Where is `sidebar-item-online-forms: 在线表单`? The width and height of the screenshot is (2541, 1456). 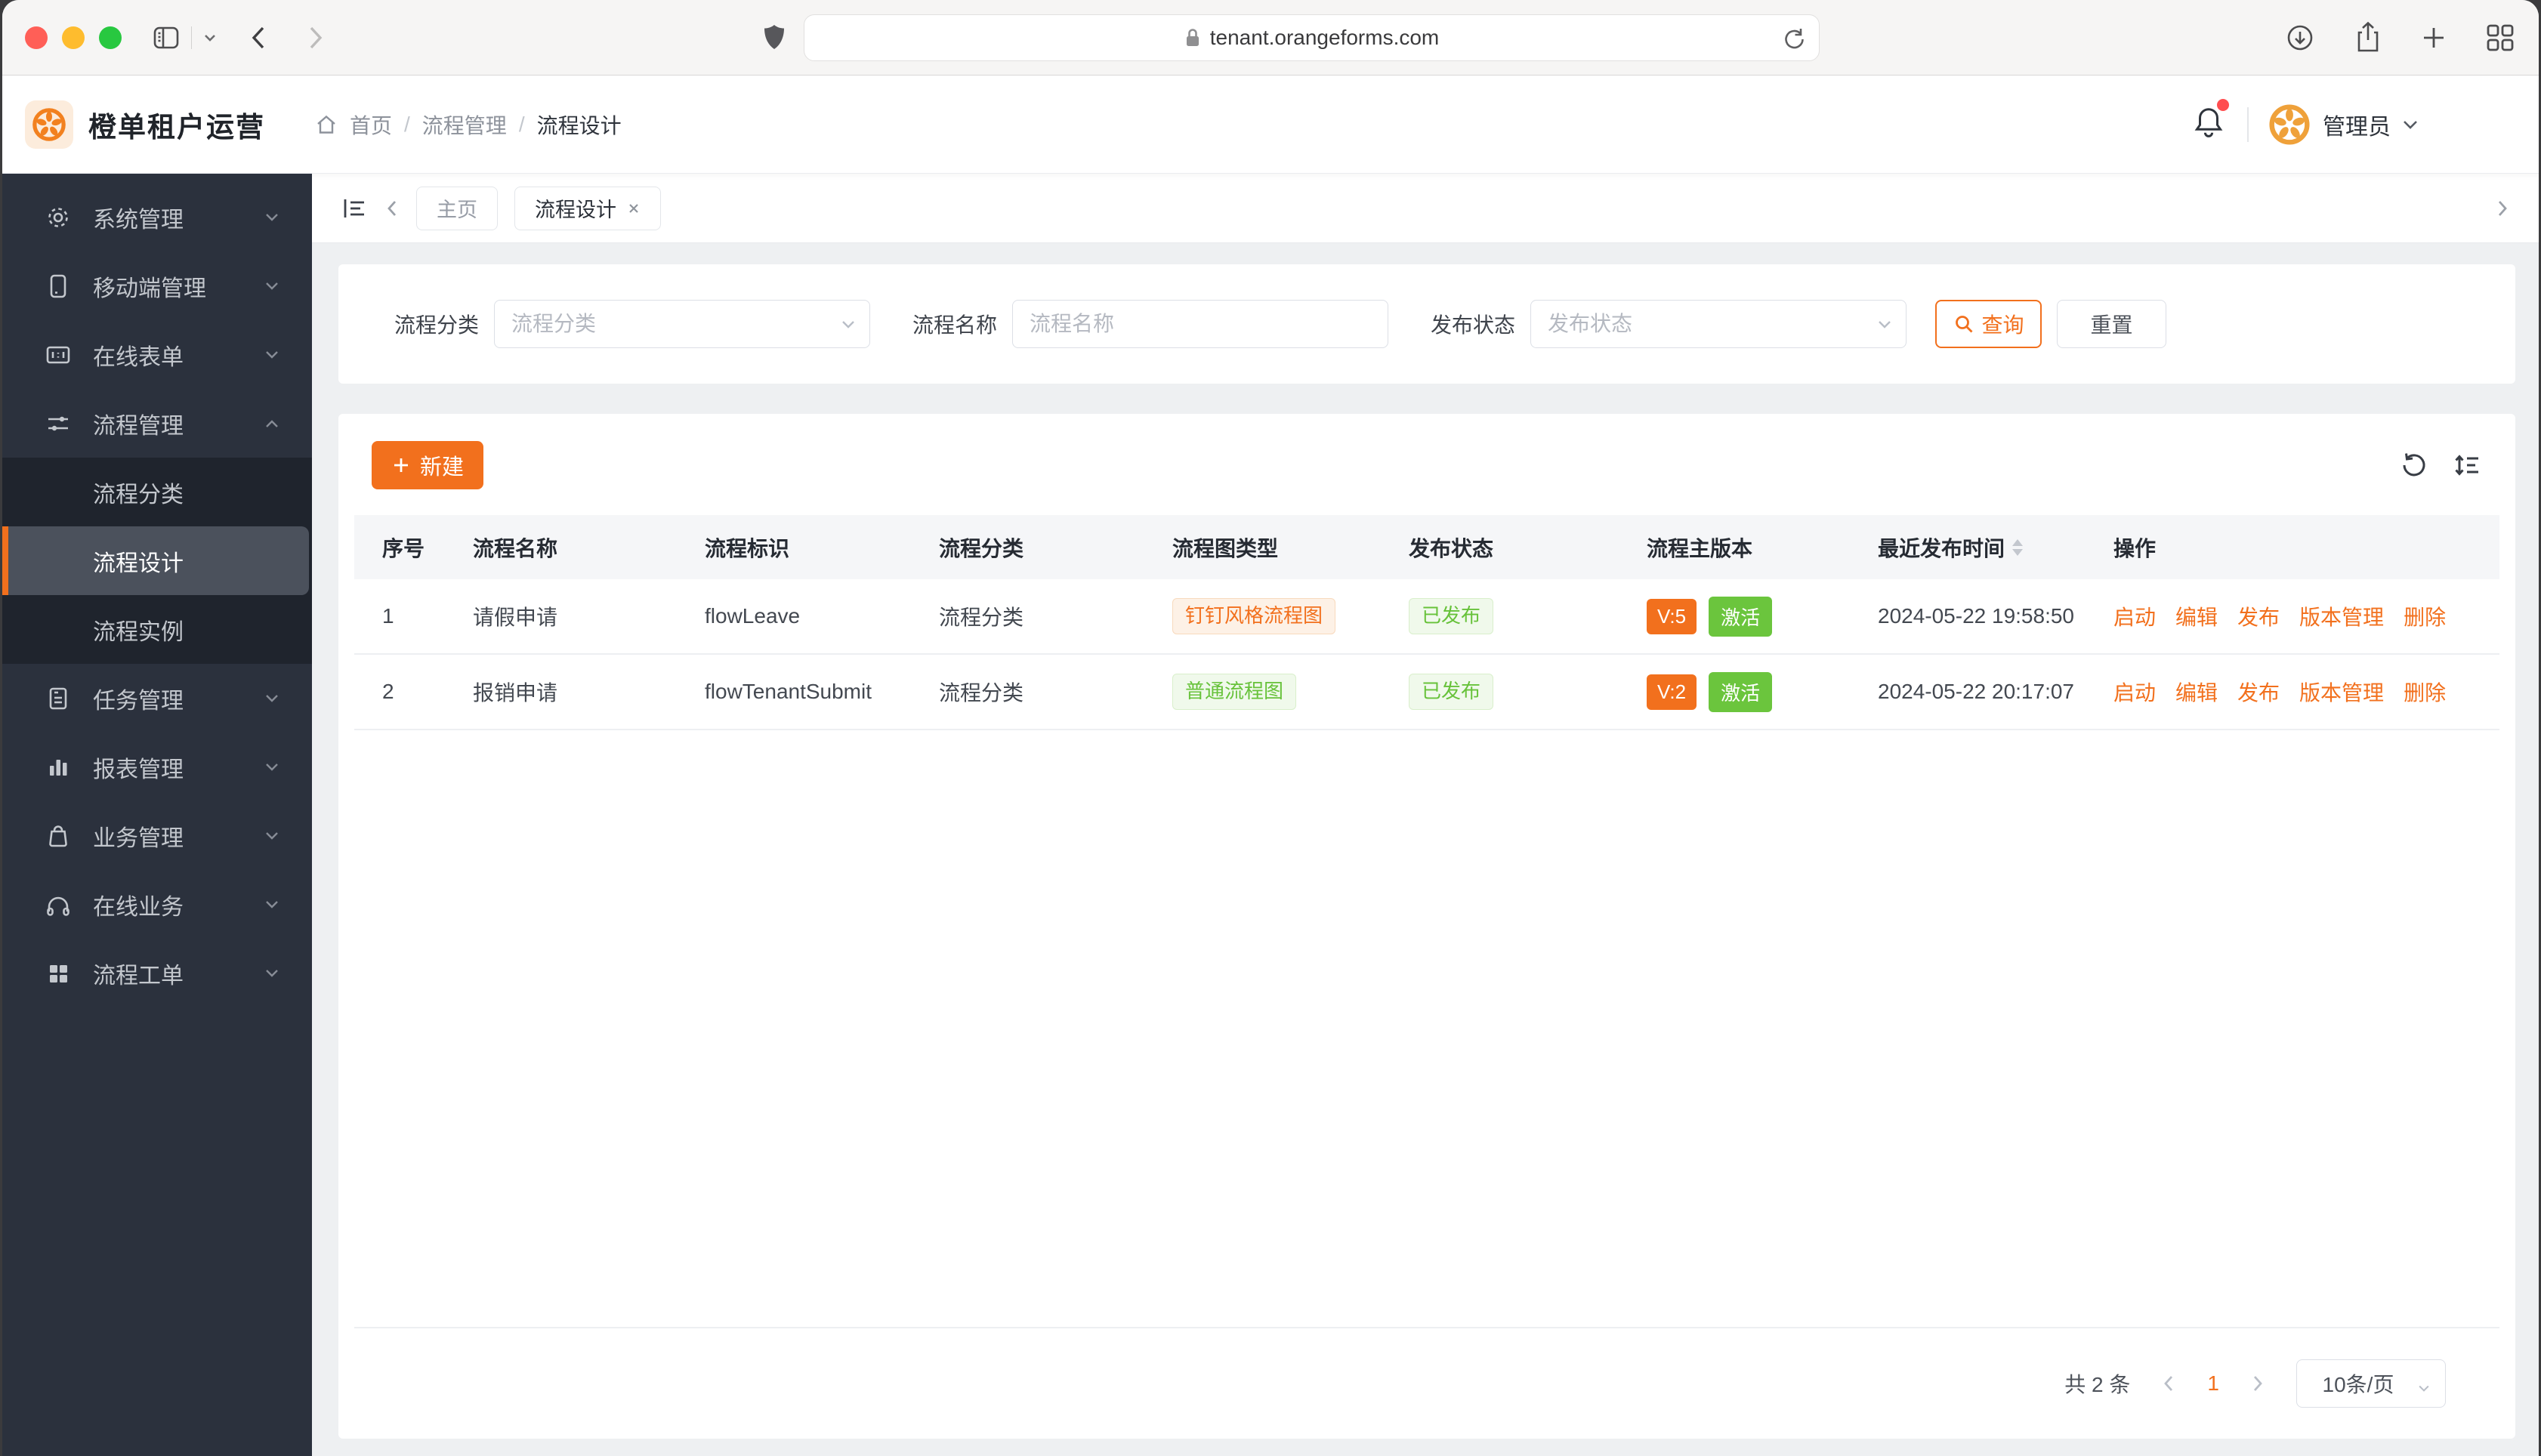 sidebar-item-online-forms: 在线表单 is located at coordinates (157, 354).